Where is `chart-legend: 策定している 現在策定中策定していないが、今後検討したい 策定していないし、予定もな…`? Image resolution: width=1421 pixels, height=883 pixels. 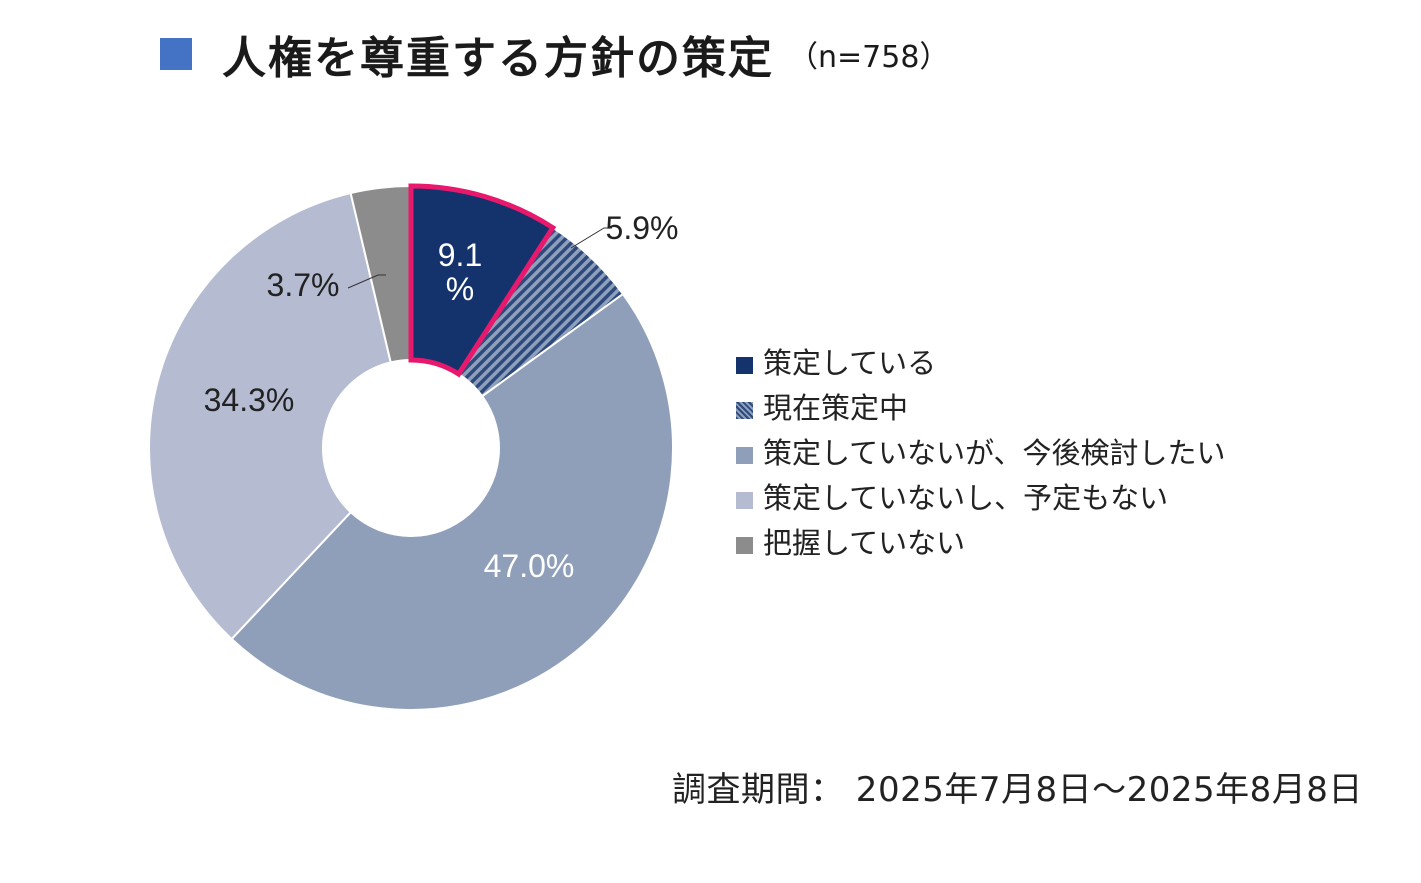
chart-legend: 策定している 現在策定中策定していないが、今後検討したい 策定していないし、予定もな… is located at coordinates (981, 450).